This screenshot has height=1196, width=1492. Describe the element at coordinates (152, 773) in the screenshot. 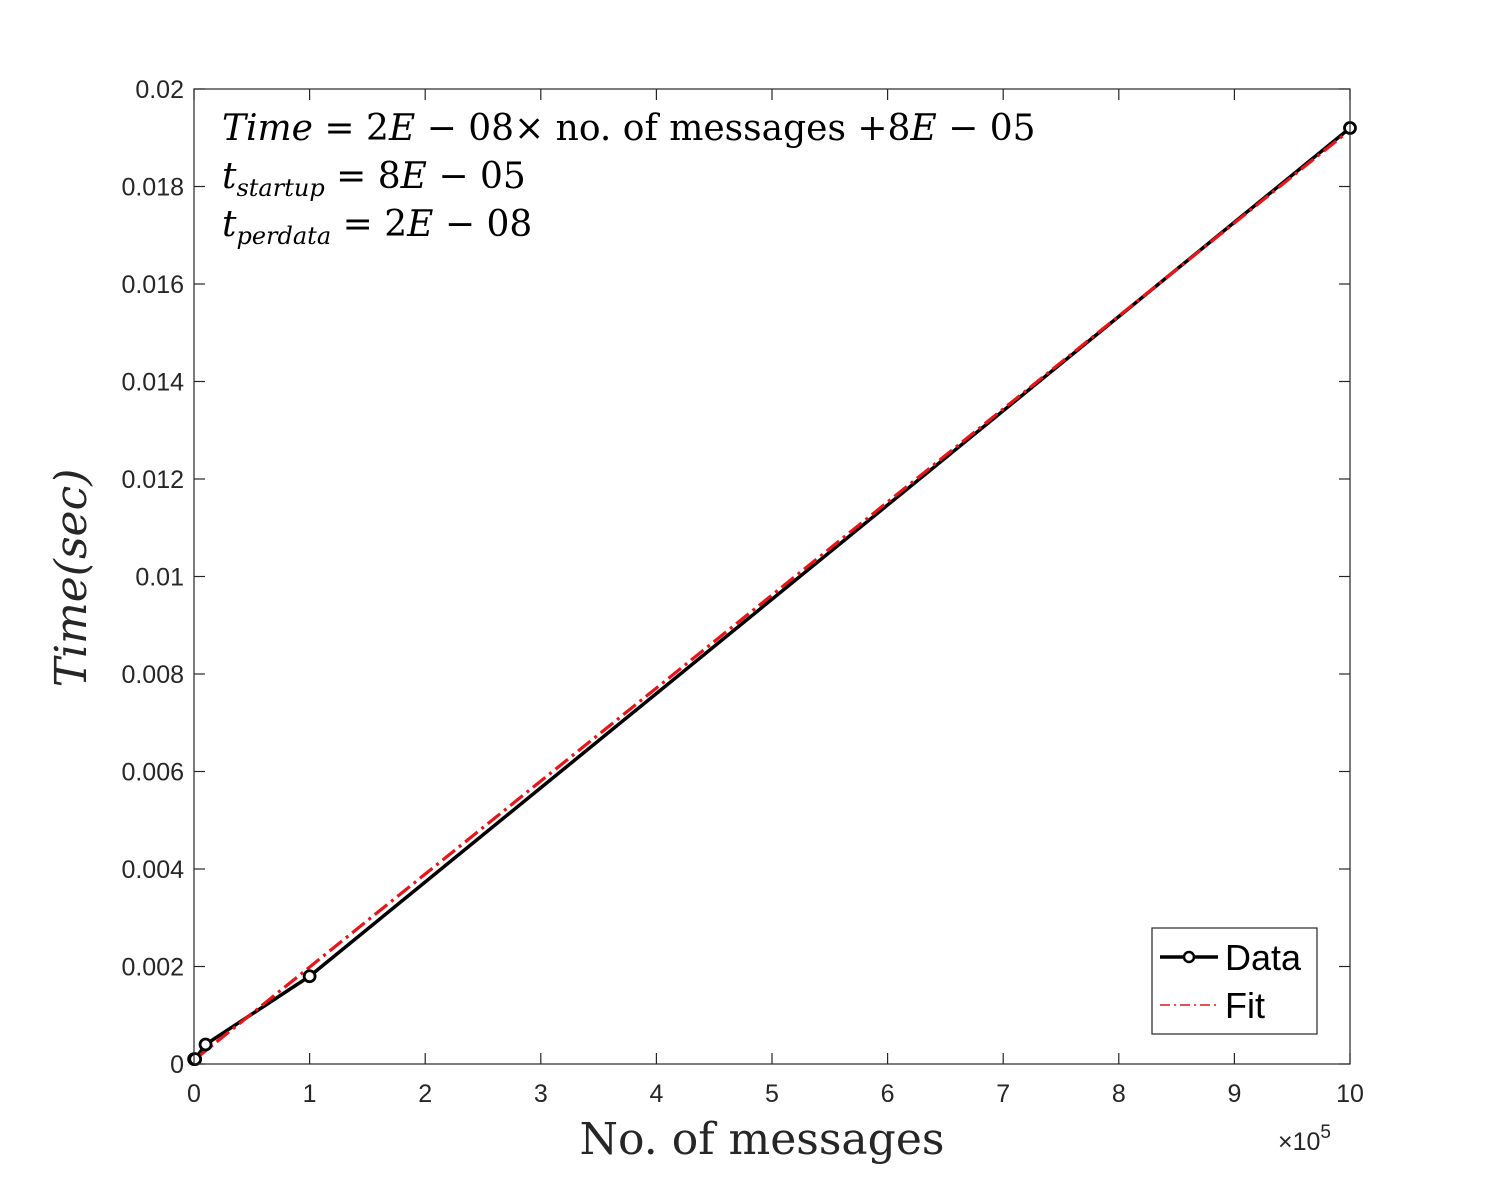

I see `y-tick-label-3: 0.006` at that location.